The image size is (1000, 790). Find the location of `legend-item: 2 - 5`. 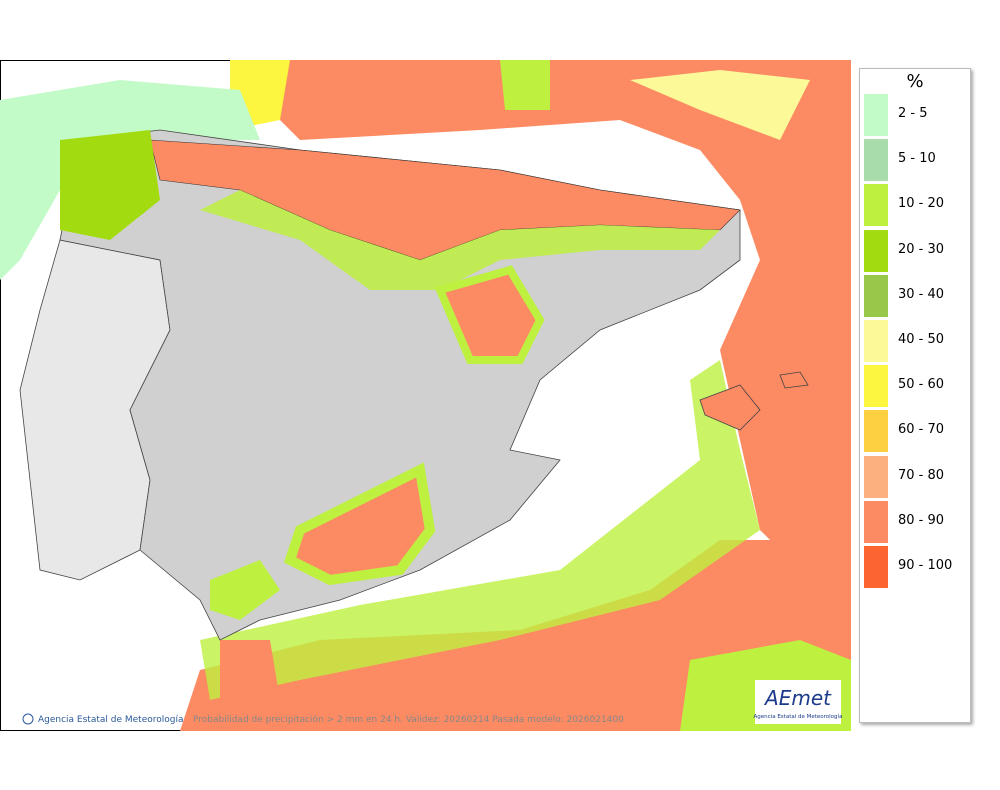

legend-item: 2 - 5 is located at coordinates (914, 115).